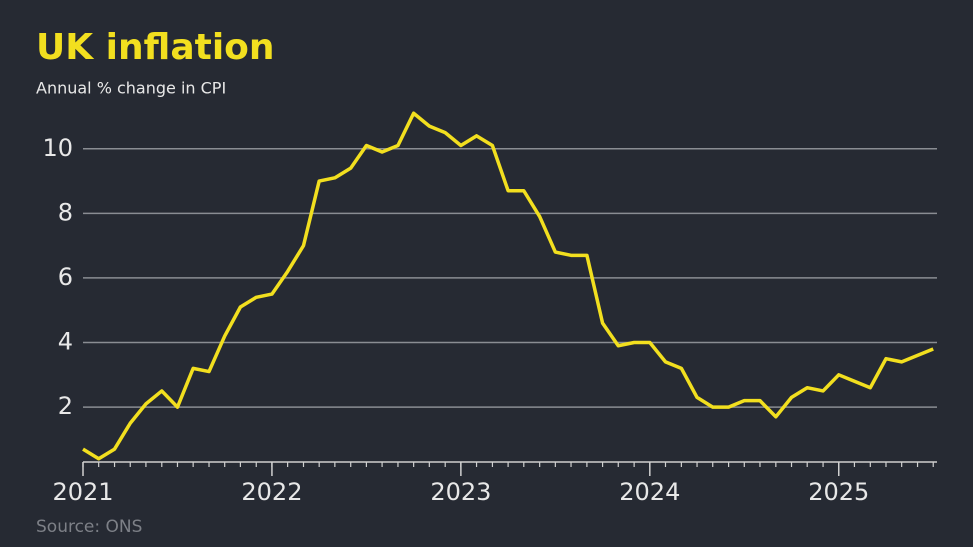 The width and height of the screenshot is (973, 547). What do you see at coordinates (838, 492) in the screenshot?
I see `x-tick-label: 2025` at bounding box center [838, 492].